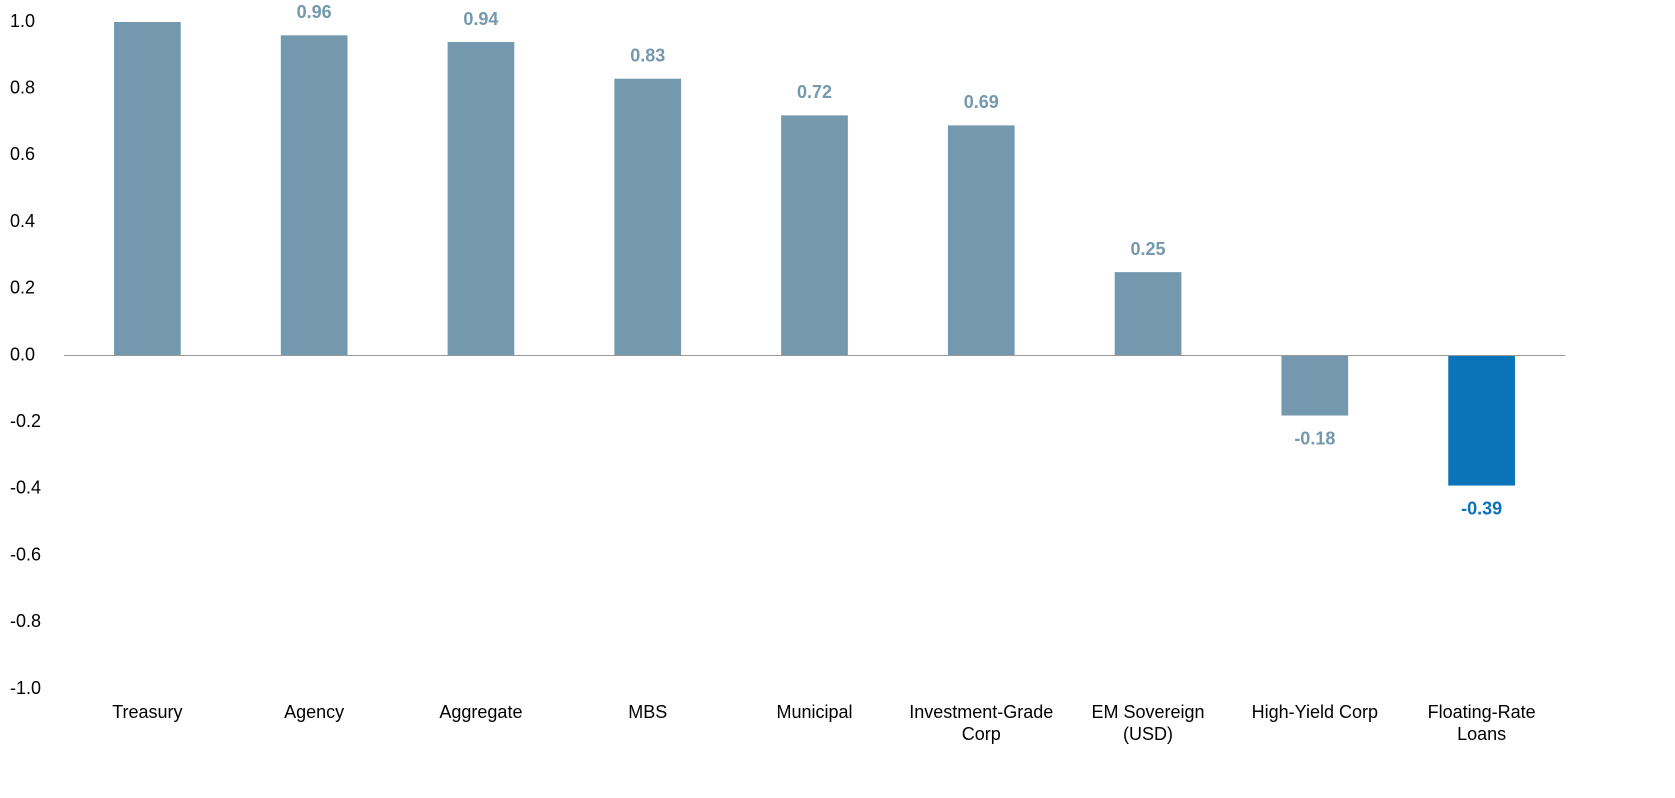 Image resolution: width=1675 pixels, height=798 pixels. What do you see at coordinates (1481, 723) in the screenshot?
I see `x-tick-label: Floating-Rate Loans` at bounding box center [1481, 723].